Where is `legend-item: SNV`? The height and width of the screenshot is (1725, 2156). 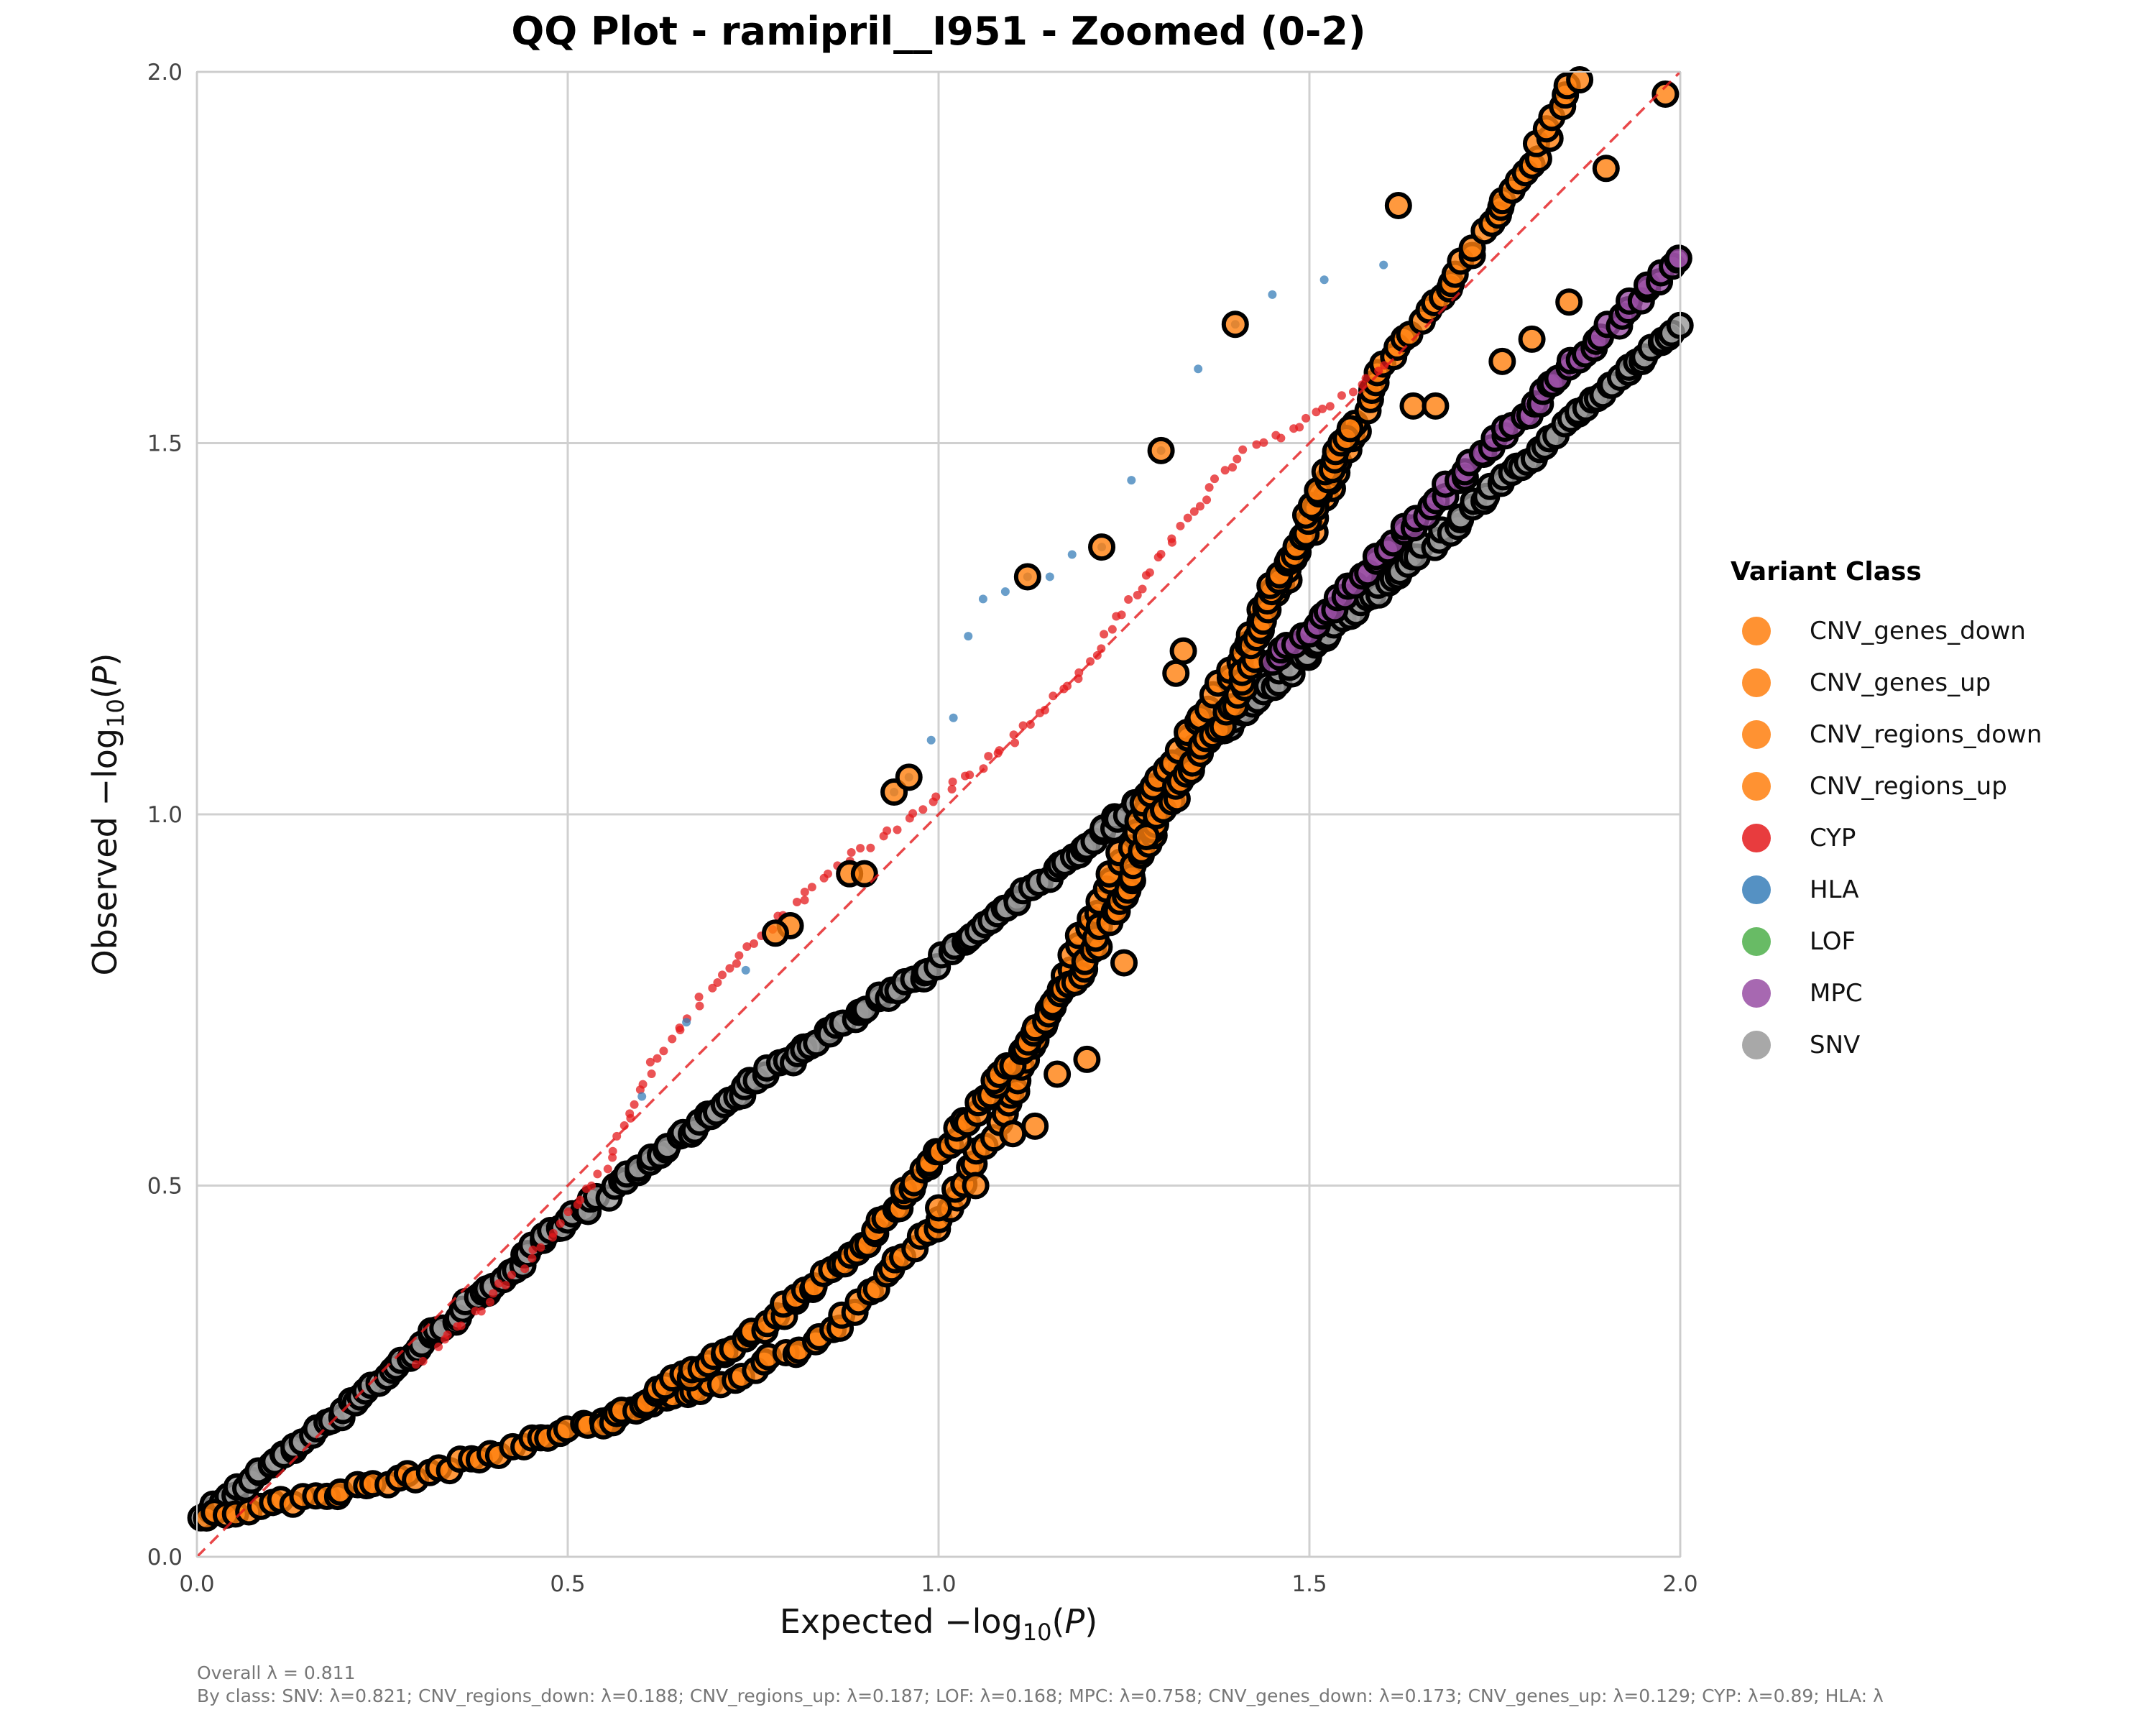
legend-item: SNV is located at coordinates (1886, 1045).